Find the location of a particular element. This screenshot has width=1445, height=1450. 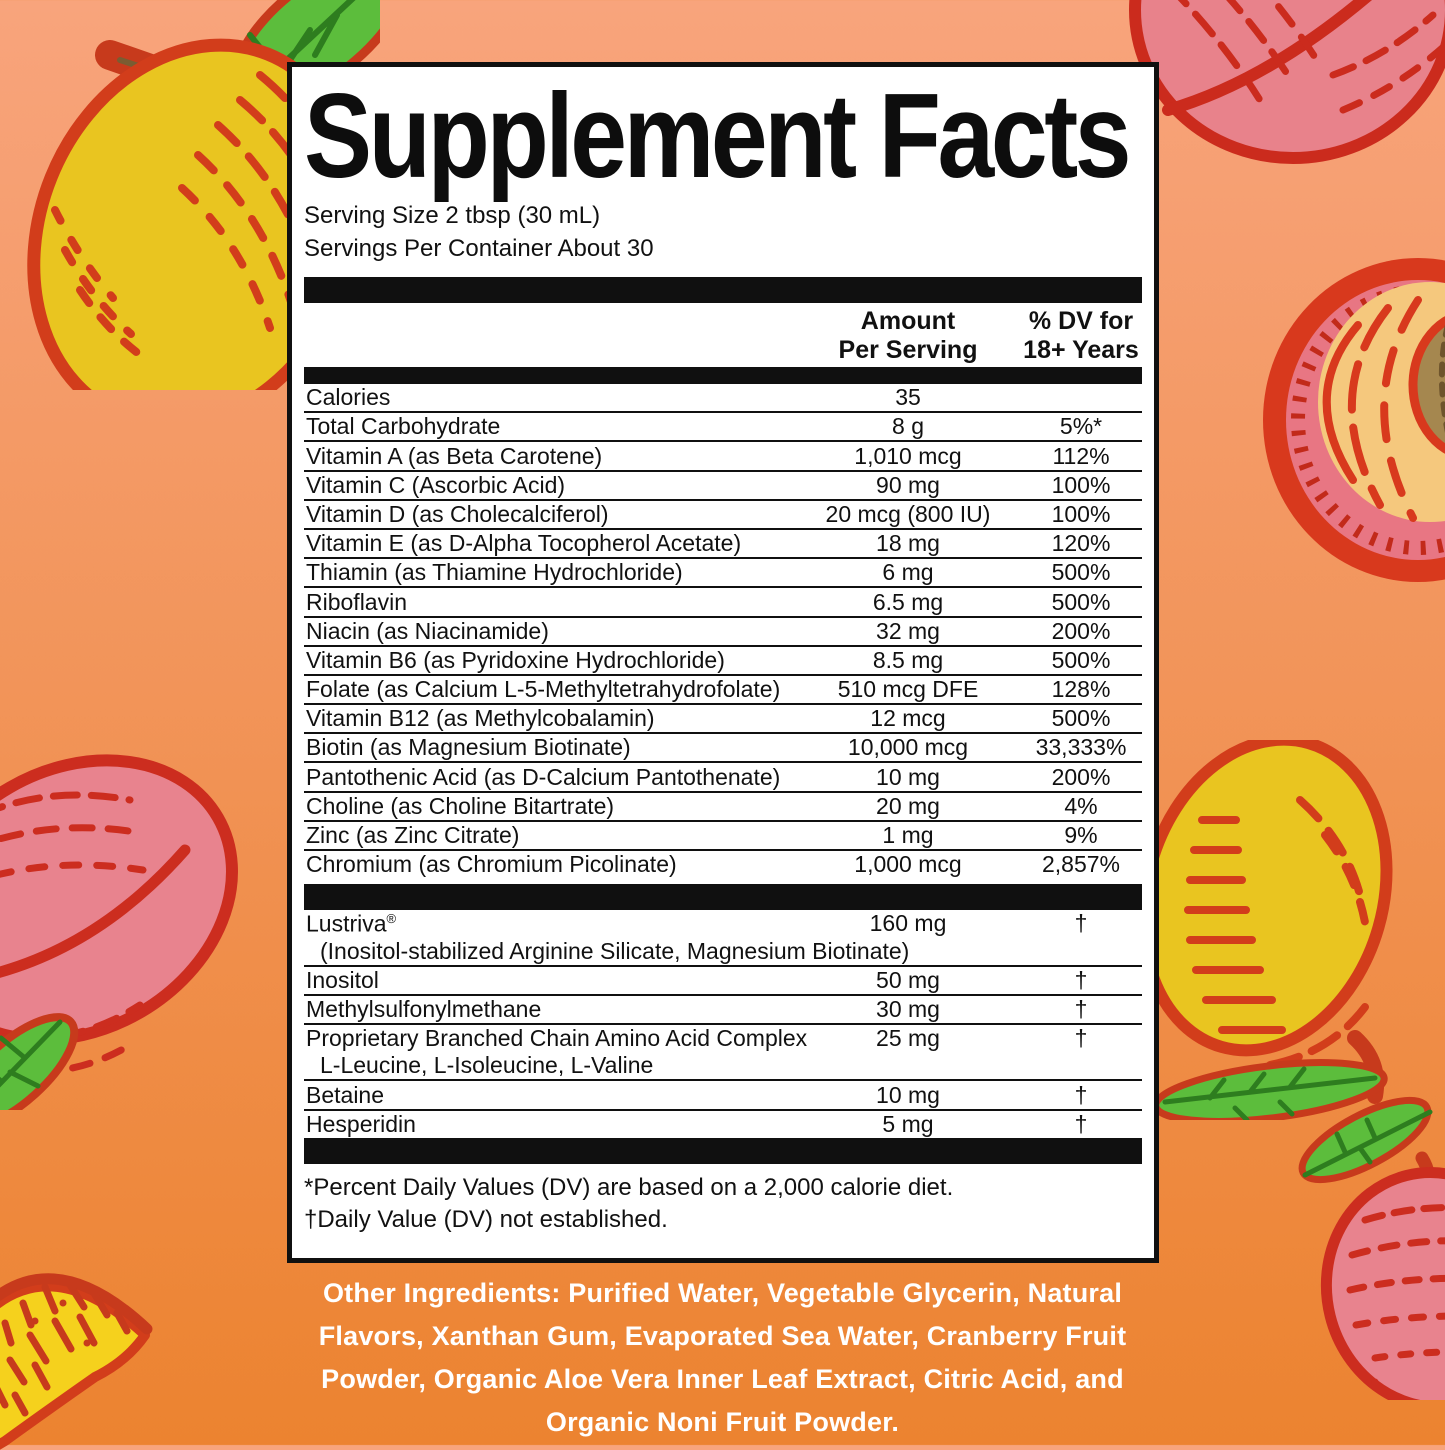

panel-title: Supplement Facts is located at coordinates (718, 136).